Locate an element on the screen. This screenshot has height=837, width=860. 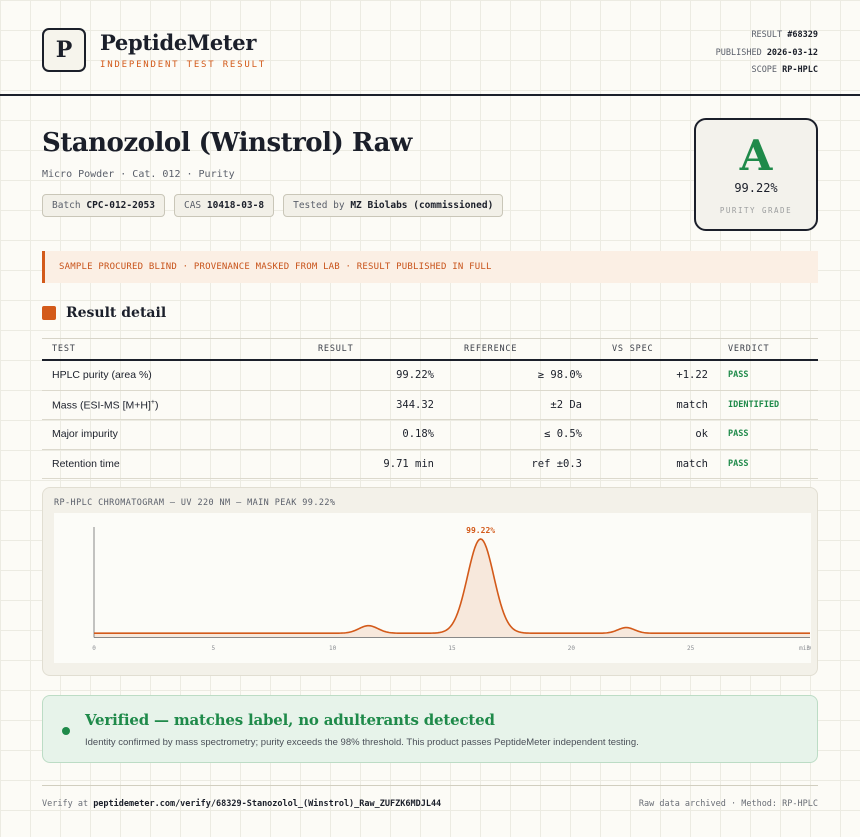
cas-chip: CAS 10418-03-8 is located at coordinates (224, 205).